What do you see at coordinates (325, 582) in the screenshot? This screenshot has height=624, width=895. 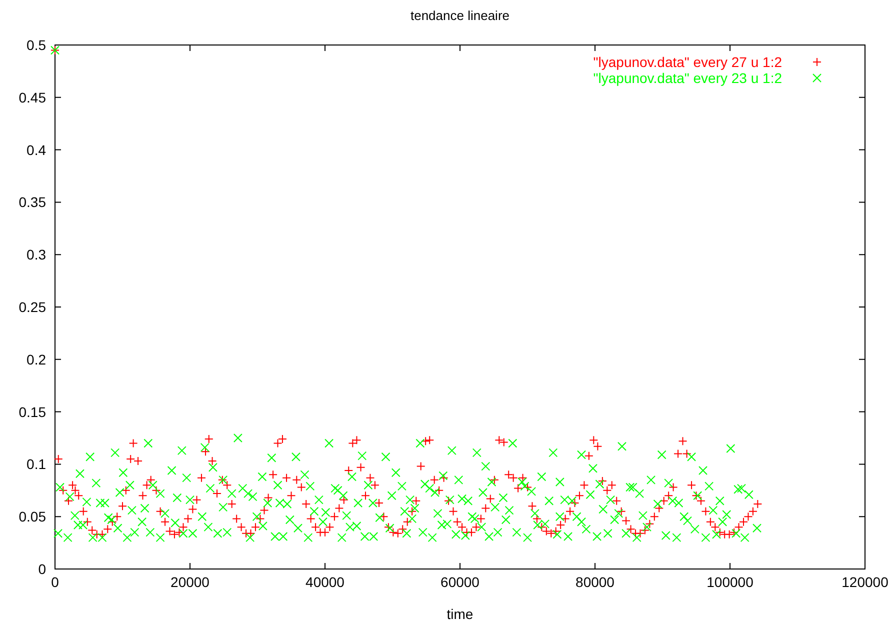 I see `x-tick-label: 40000` at bounding box center [325, 582].